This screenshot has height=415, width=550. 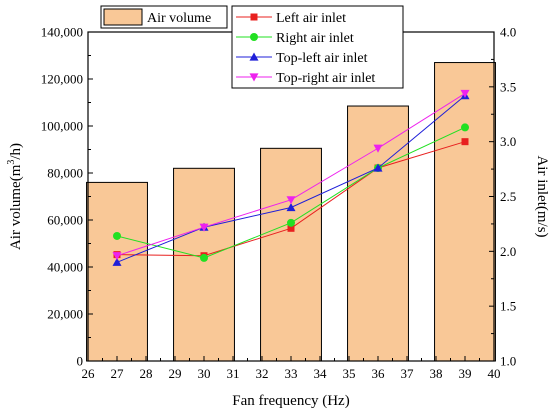 What do you see at coordinates (311, 18) in the screenshot?
I see `legend-label-left-air-inlet: Left air inlet` at bounding box center [311, 18].